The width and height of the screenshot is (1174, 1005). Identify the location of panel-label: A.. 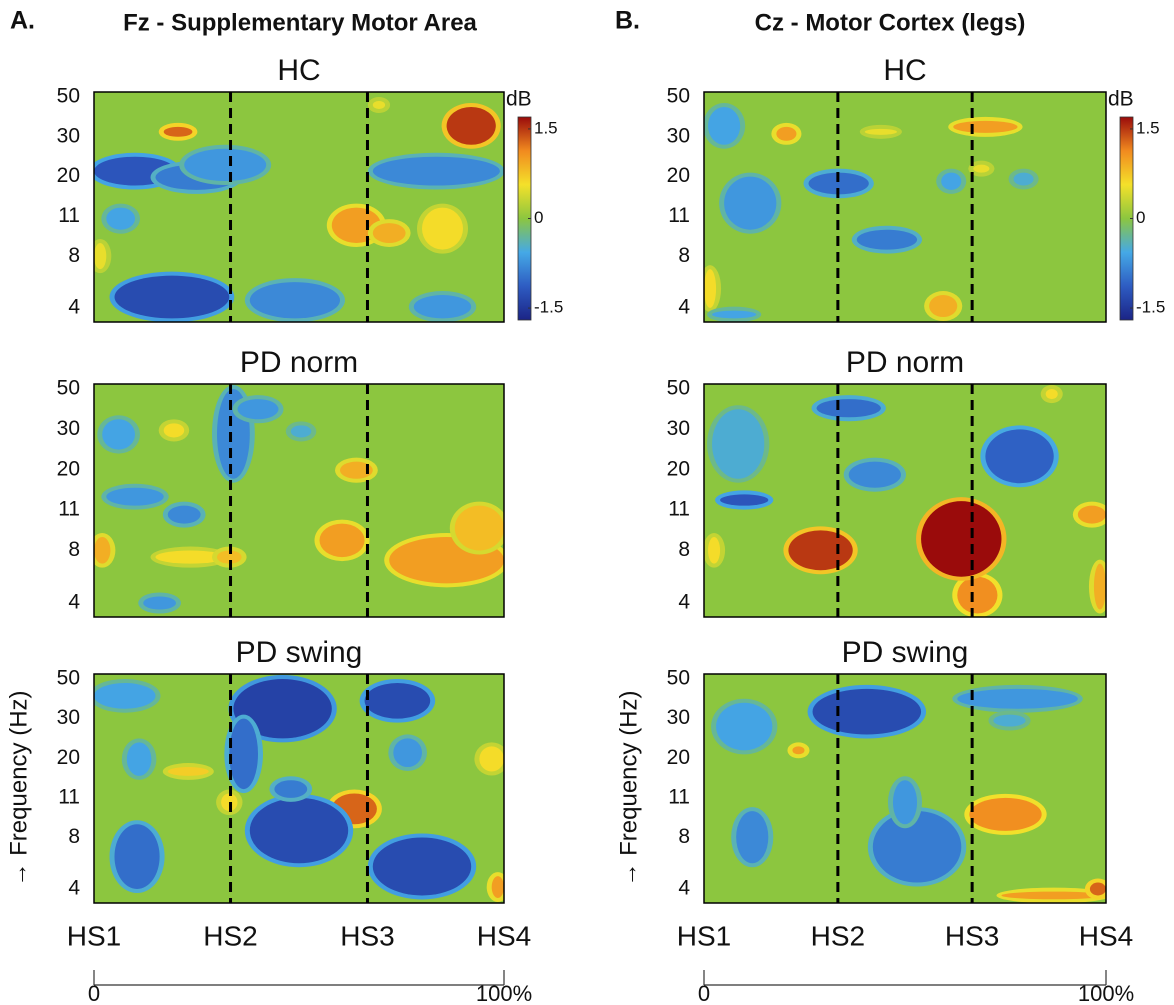
(22, 21).